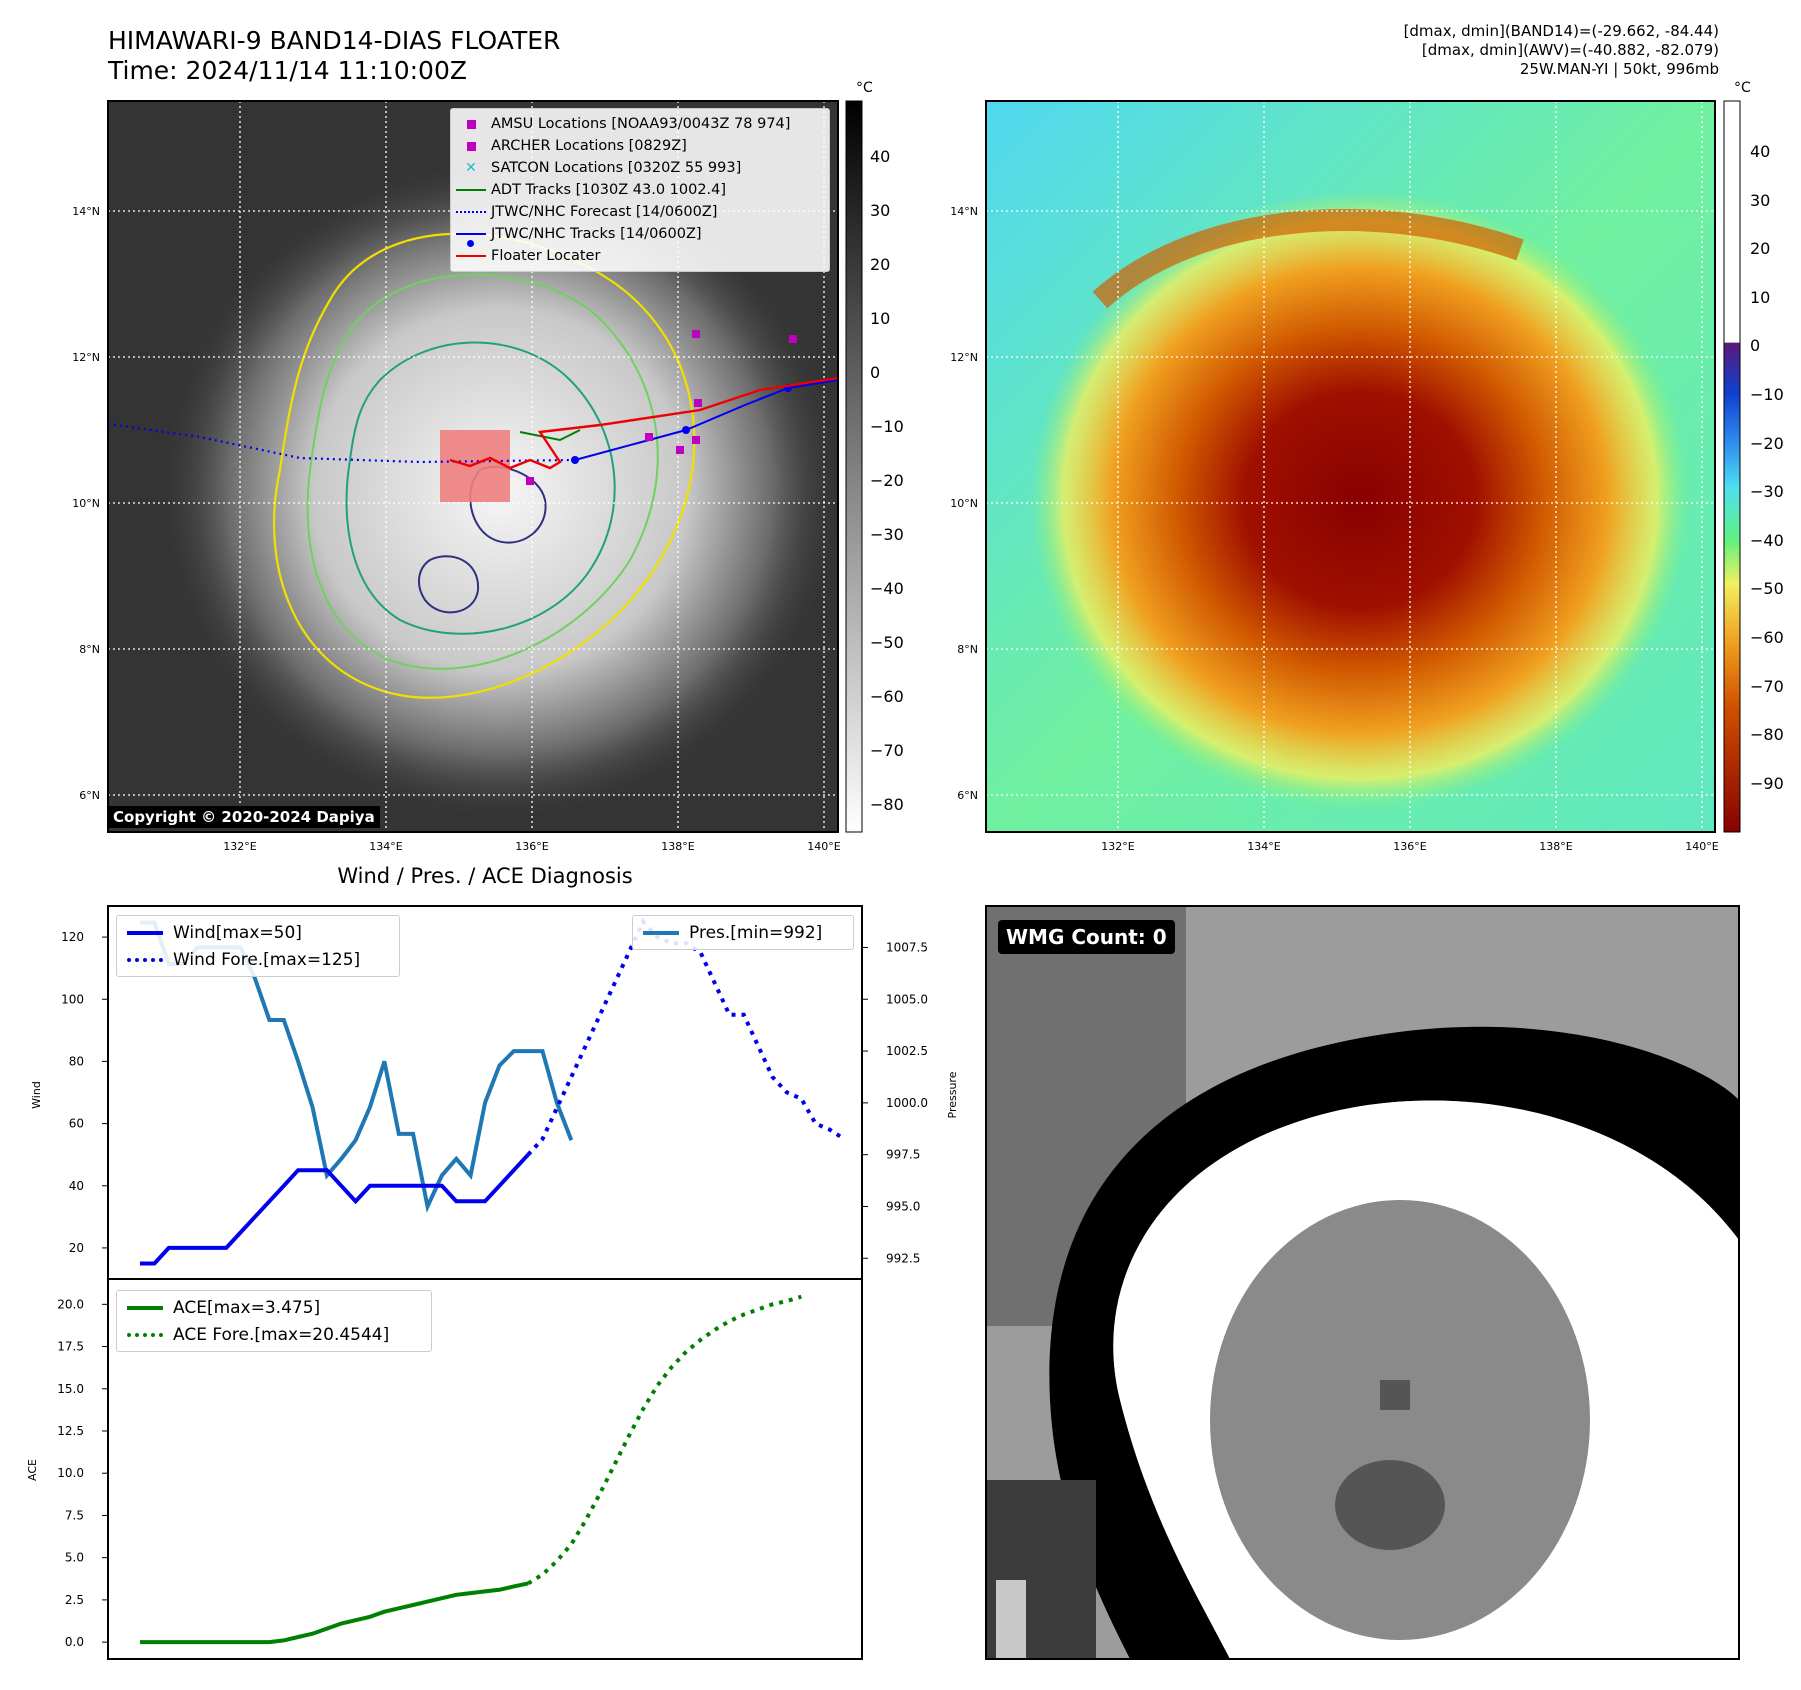  Describe the element at coordinates (70, 1473) in the screenshot. I see `ace-tick-label: 10.0` at that location.